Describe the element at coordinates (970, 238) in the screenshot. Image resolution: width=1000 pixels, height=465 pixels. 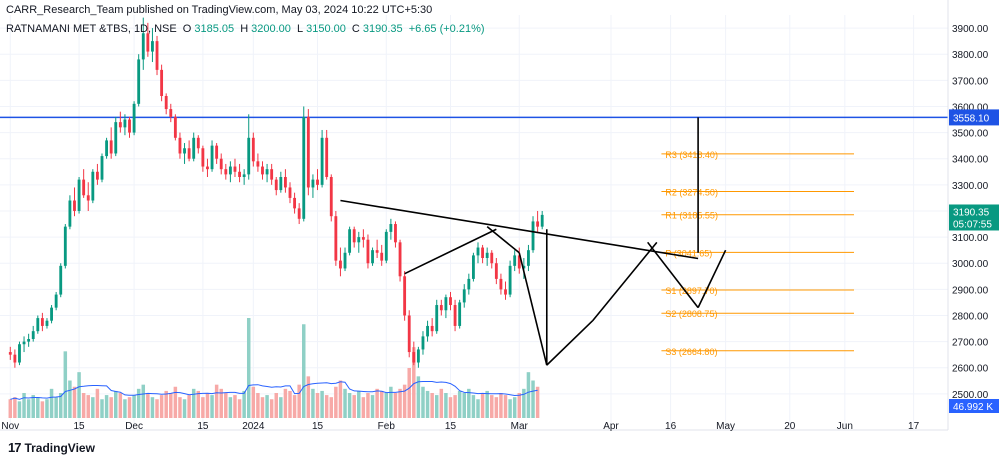
I see `price-axis-tick-label: 3100.00` at that location.